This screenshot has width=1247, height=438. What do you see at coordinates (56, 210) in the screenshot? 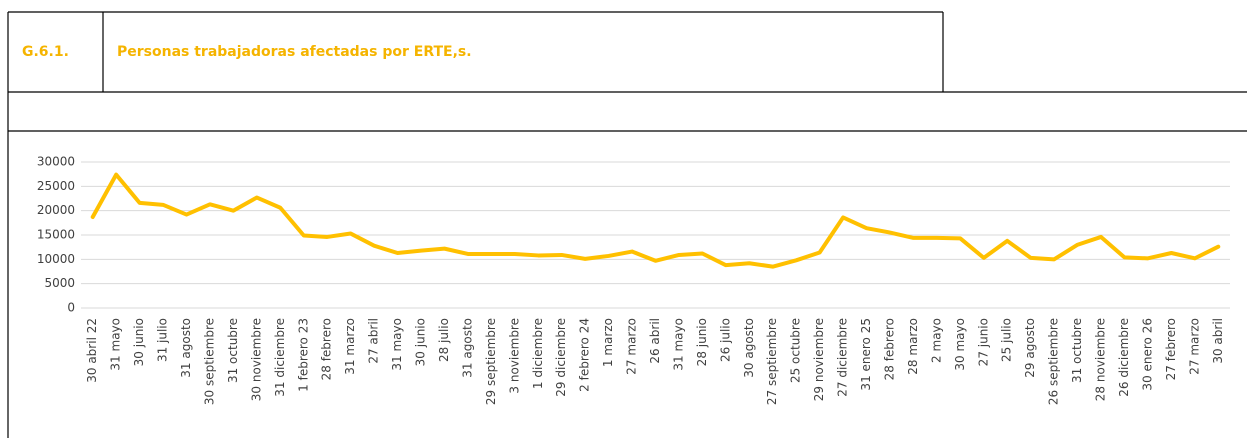
I see `y-tick-label: 20000` at bounding box center [56, 210].